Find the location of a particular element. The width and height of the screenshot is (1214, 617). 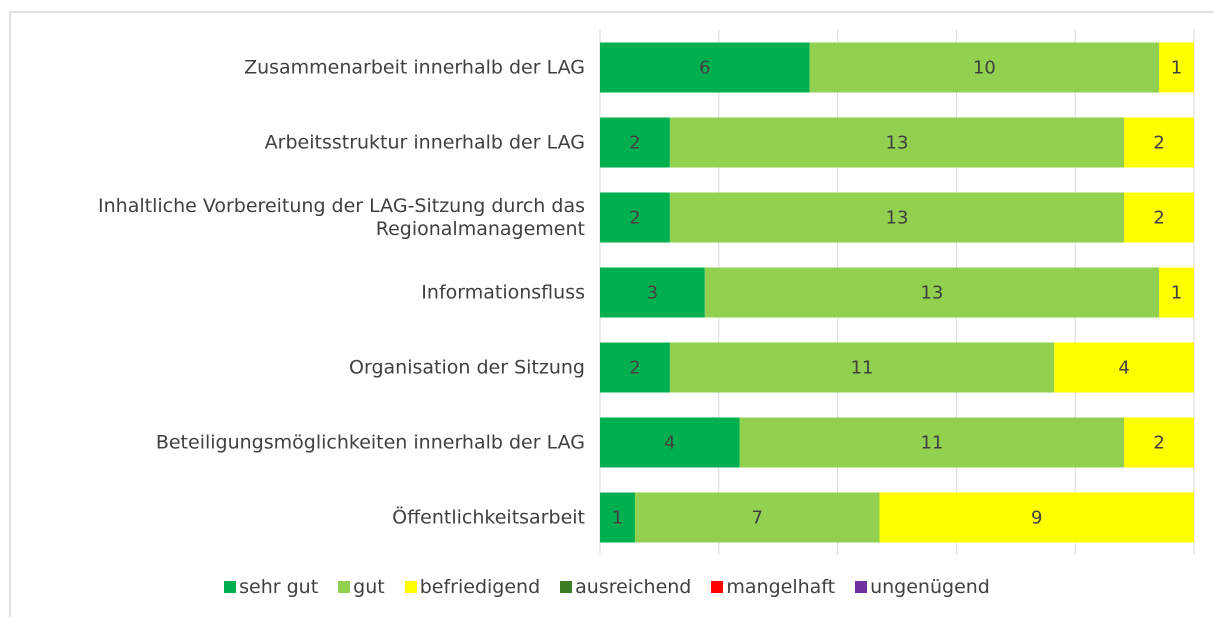

category-label: Informationsfluss is located at coordinates (503, 292).